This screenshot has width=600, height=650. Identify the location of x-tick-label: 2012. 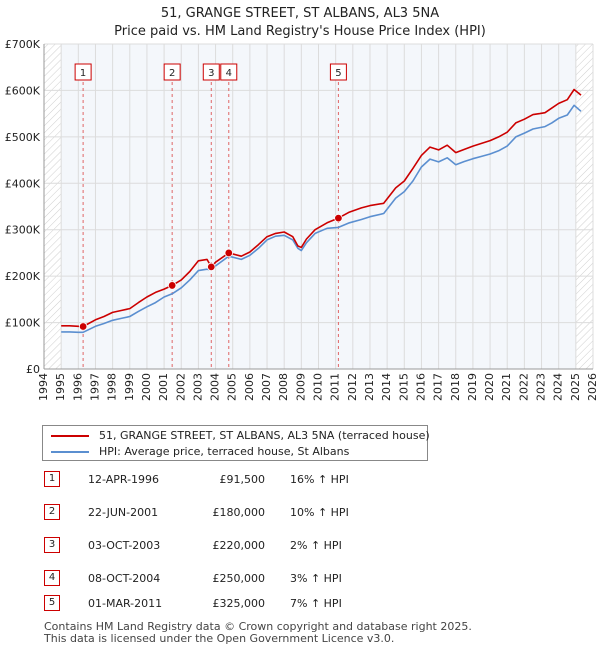
(352, 387).